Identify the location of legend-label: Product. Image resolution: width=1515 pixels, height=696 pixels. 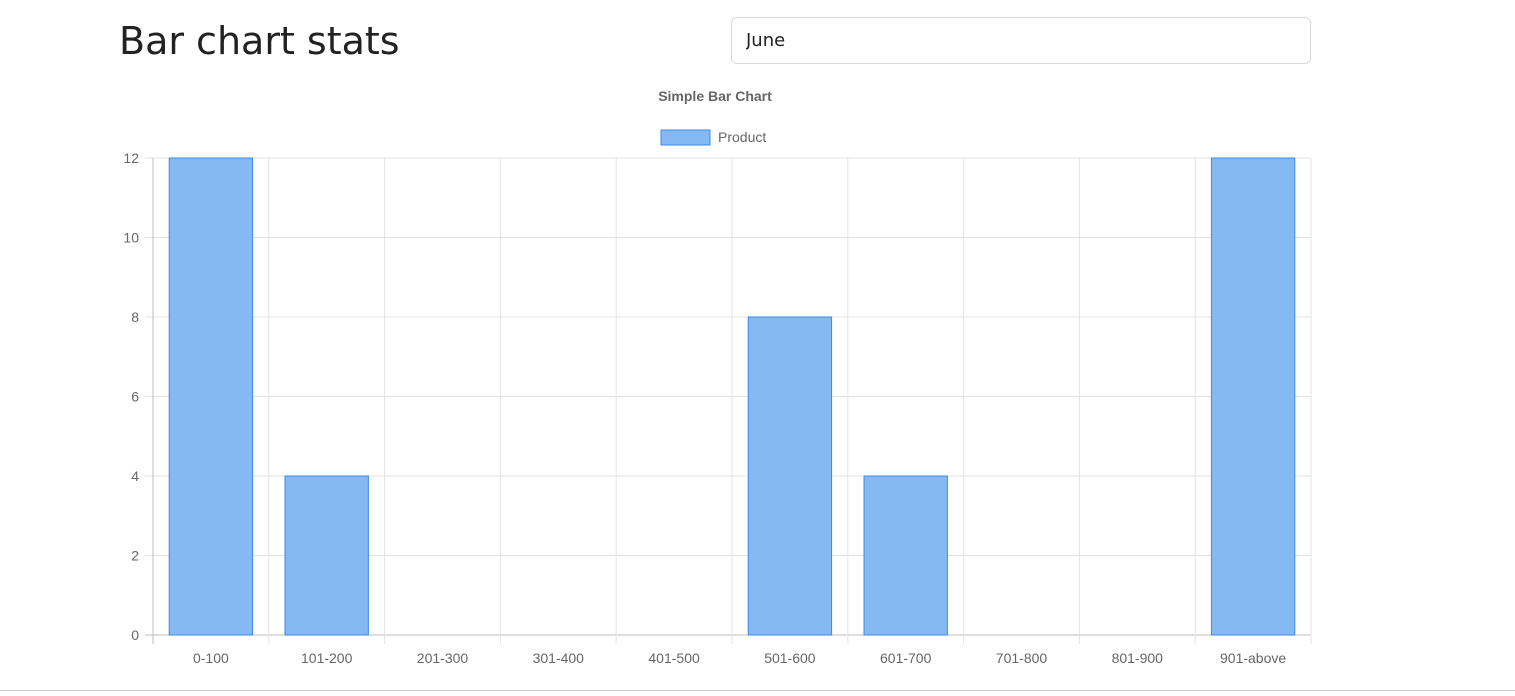
(742, 137).